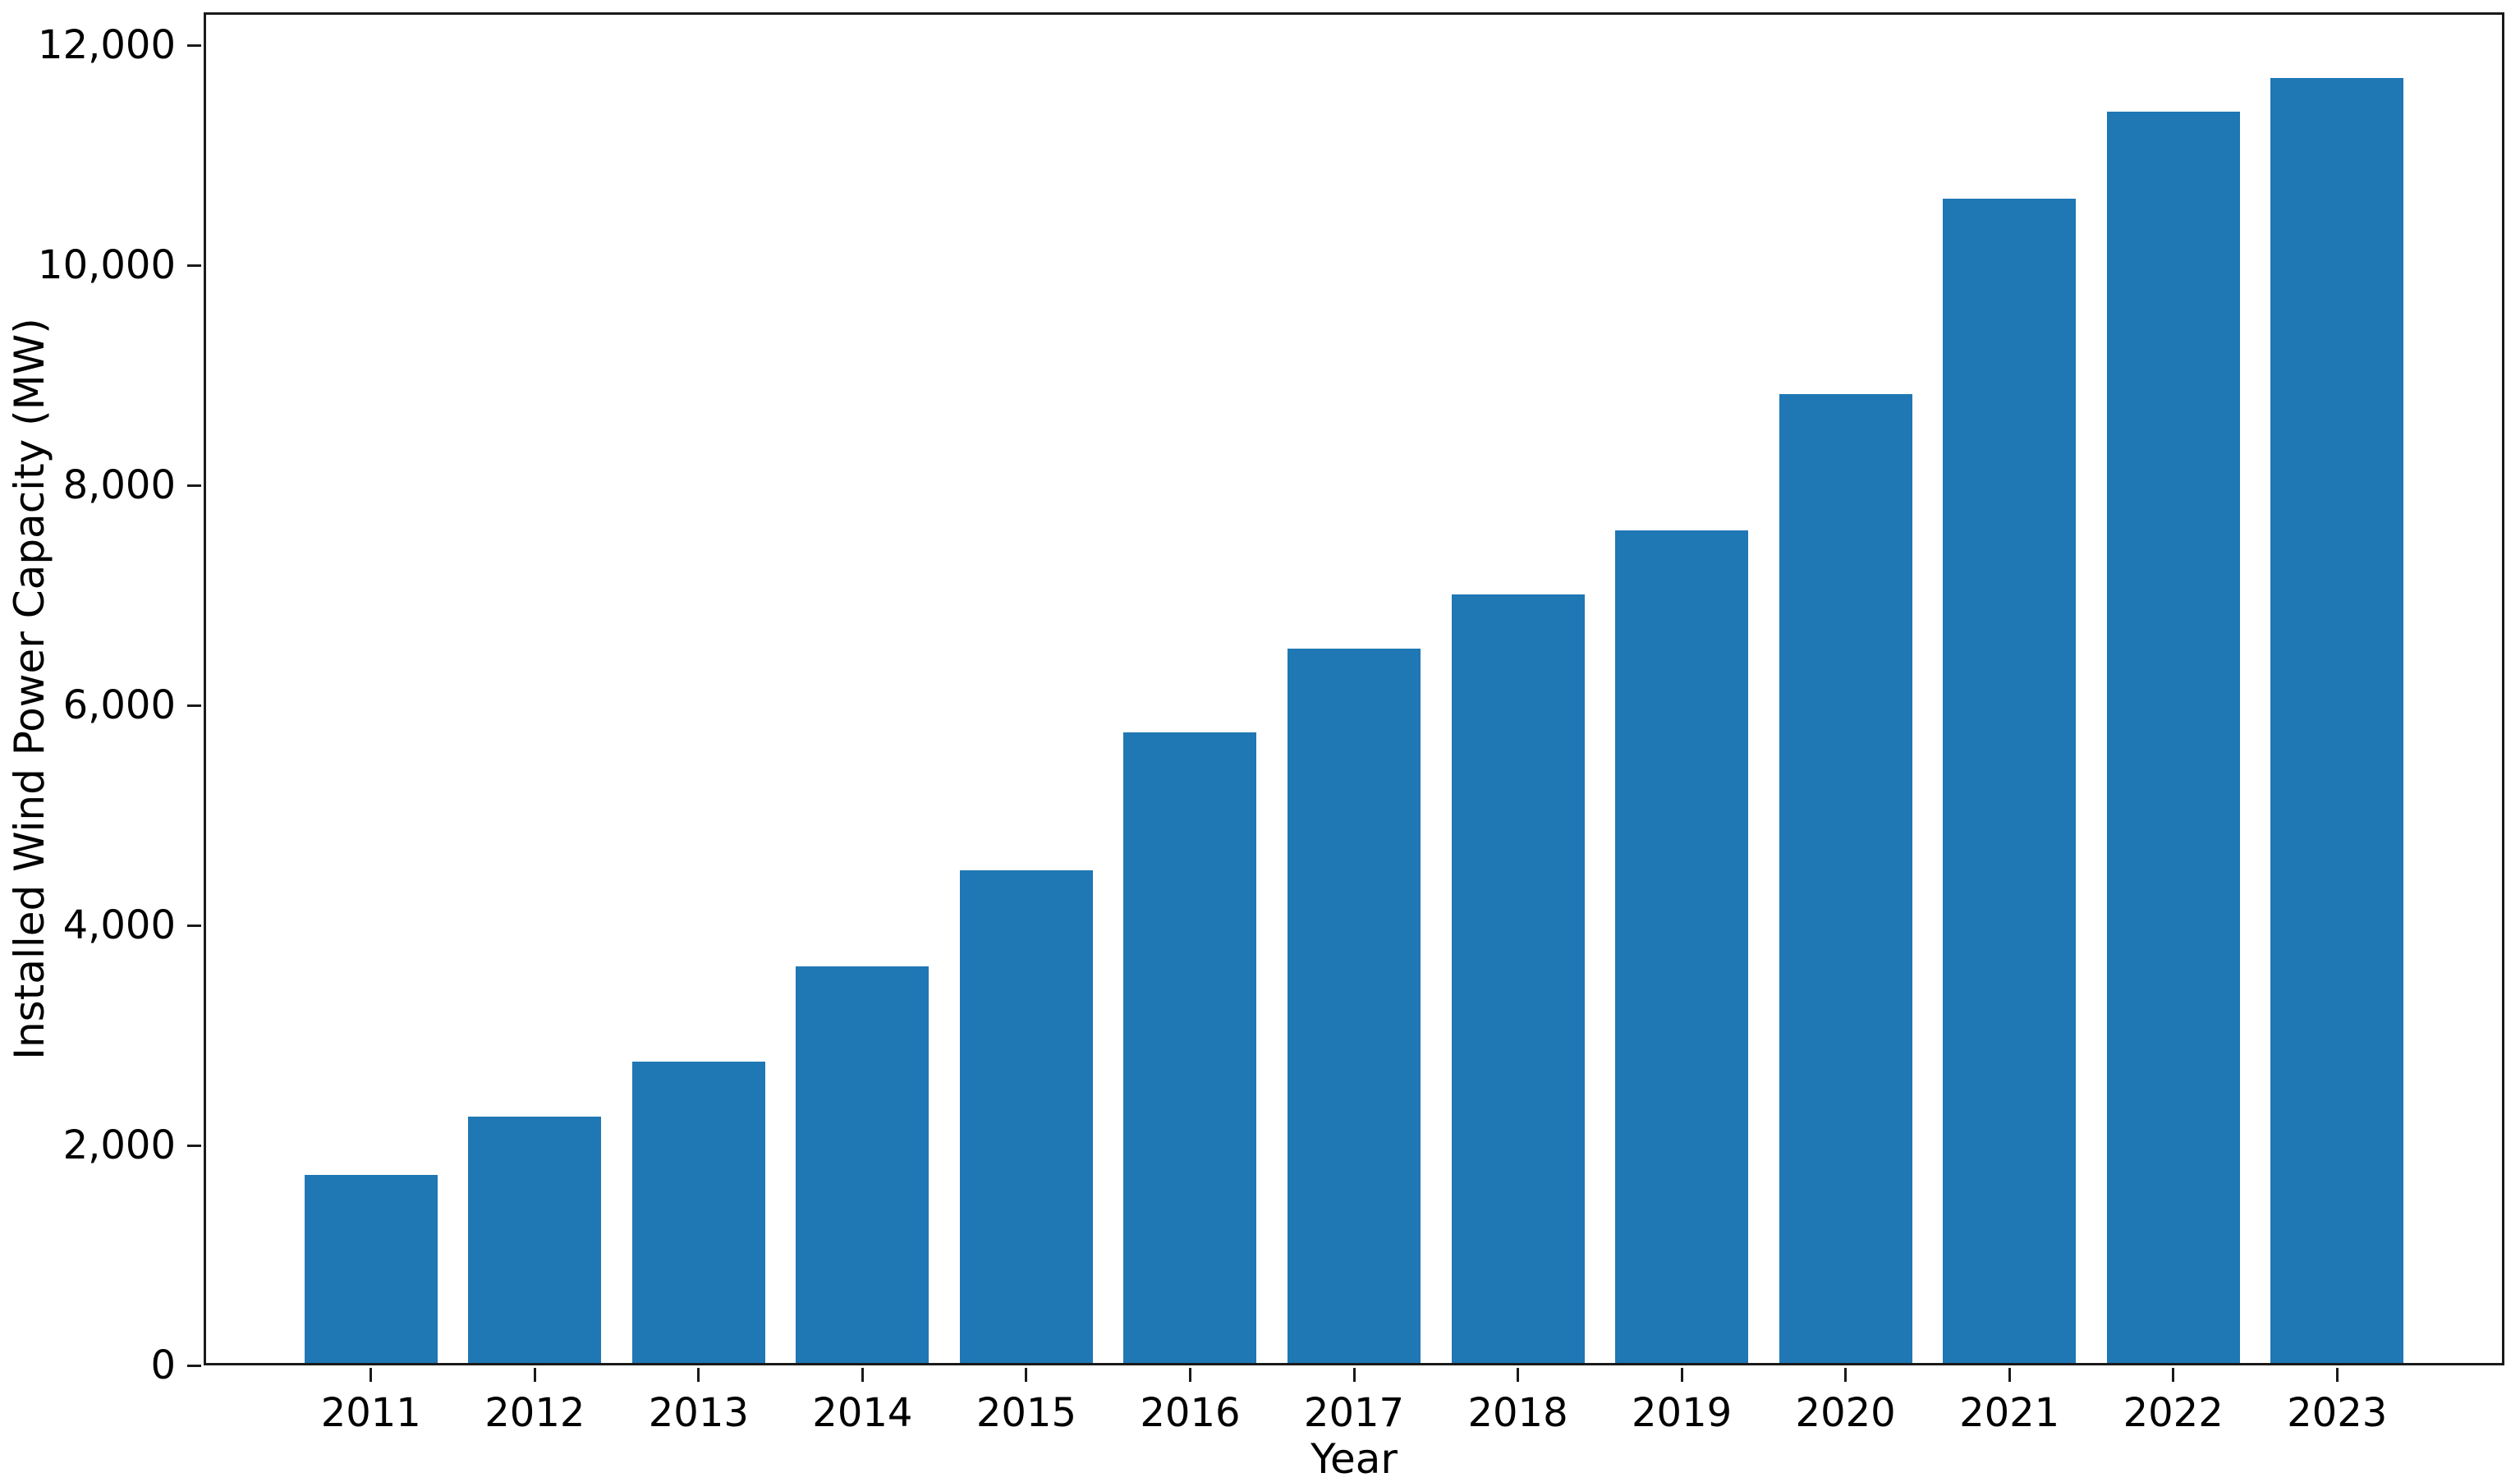 The image size is (2520, 1482). Describe the element at coordinates (1354, 1375) in the screenshot. I see `x-tick-mark-2017` at that location.